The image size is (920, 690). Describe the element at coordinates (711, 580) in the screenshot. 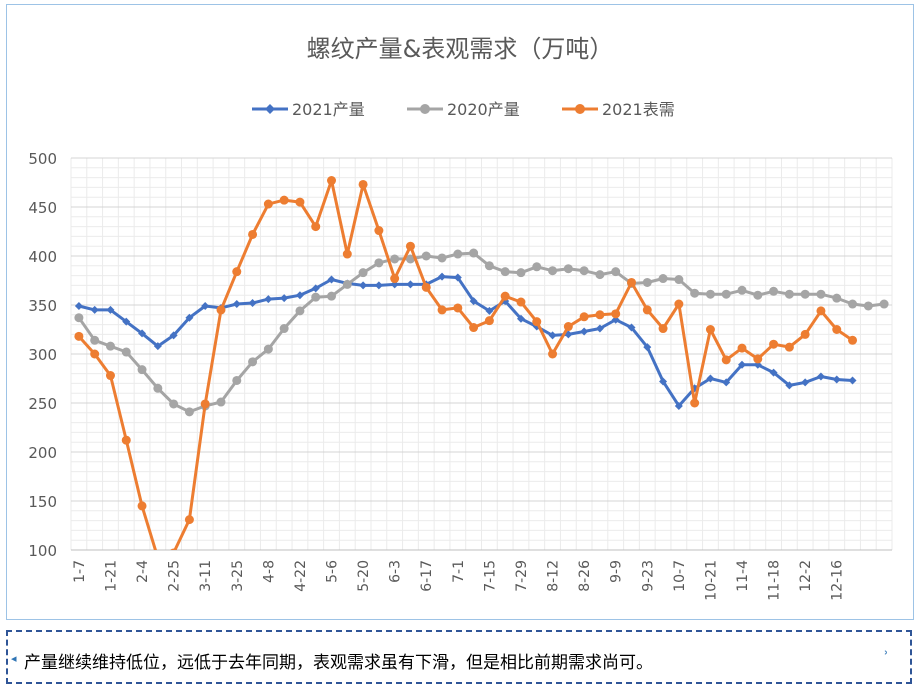

I see `x-tick-label: 10-21` at that location.